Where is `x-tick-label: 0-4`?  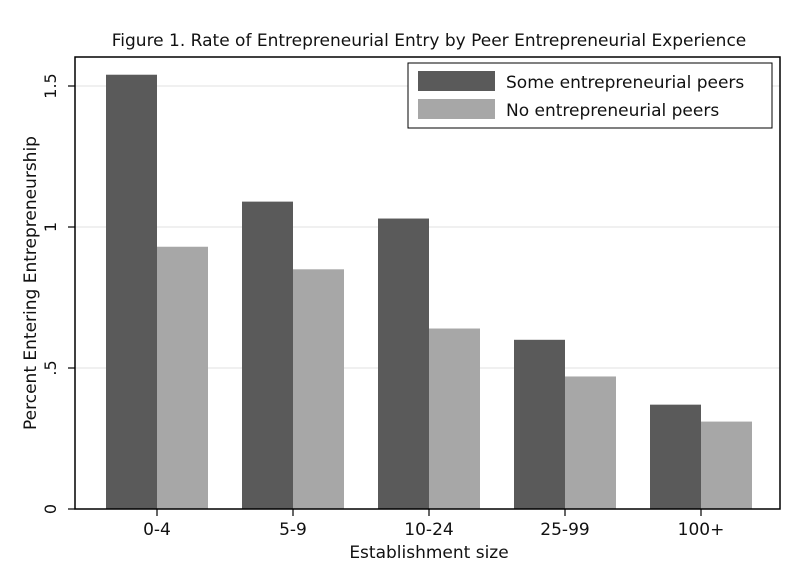
x-tick-label: 0-4 is located at coordinates (157, 530).